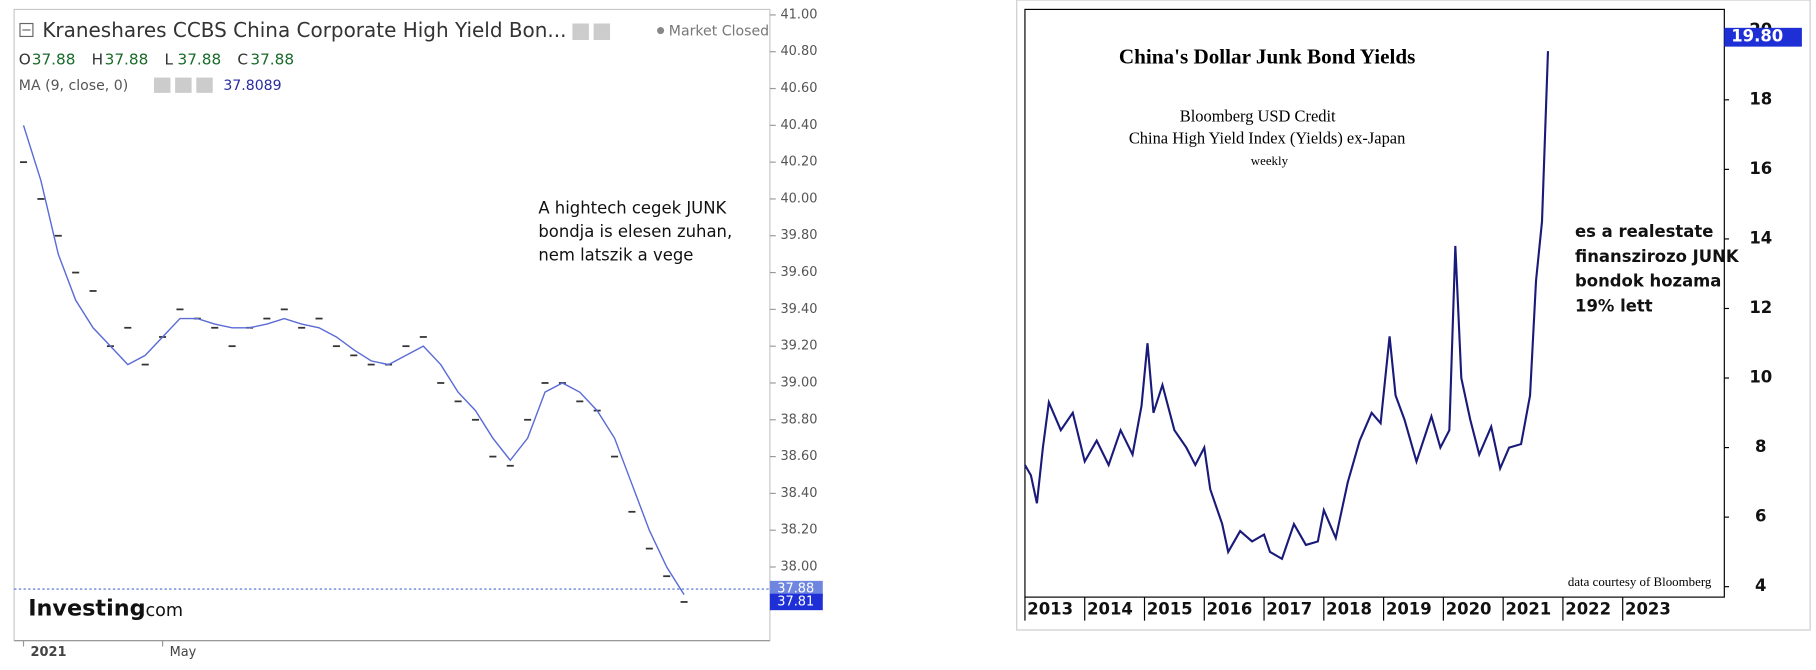 The width and height of the screenshot is (1816, 670). I want to click on collapse-icon, so click(26, 30).